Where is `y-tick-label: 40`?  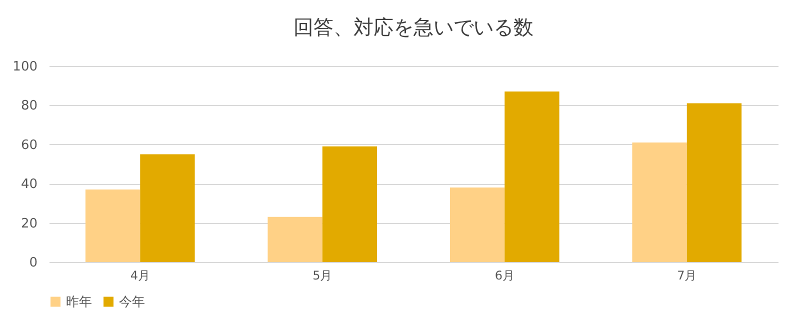 y-tick-label: 40 is located at coordinates (29, 184).